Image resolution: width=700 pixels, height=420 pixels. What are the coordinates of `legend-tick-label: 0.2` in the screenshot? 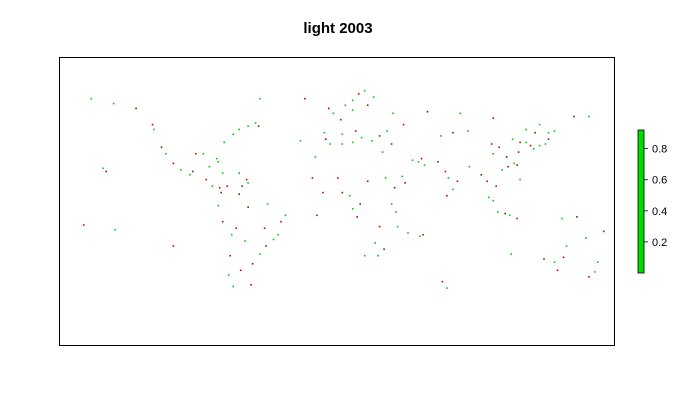 It's located at (659, 243).